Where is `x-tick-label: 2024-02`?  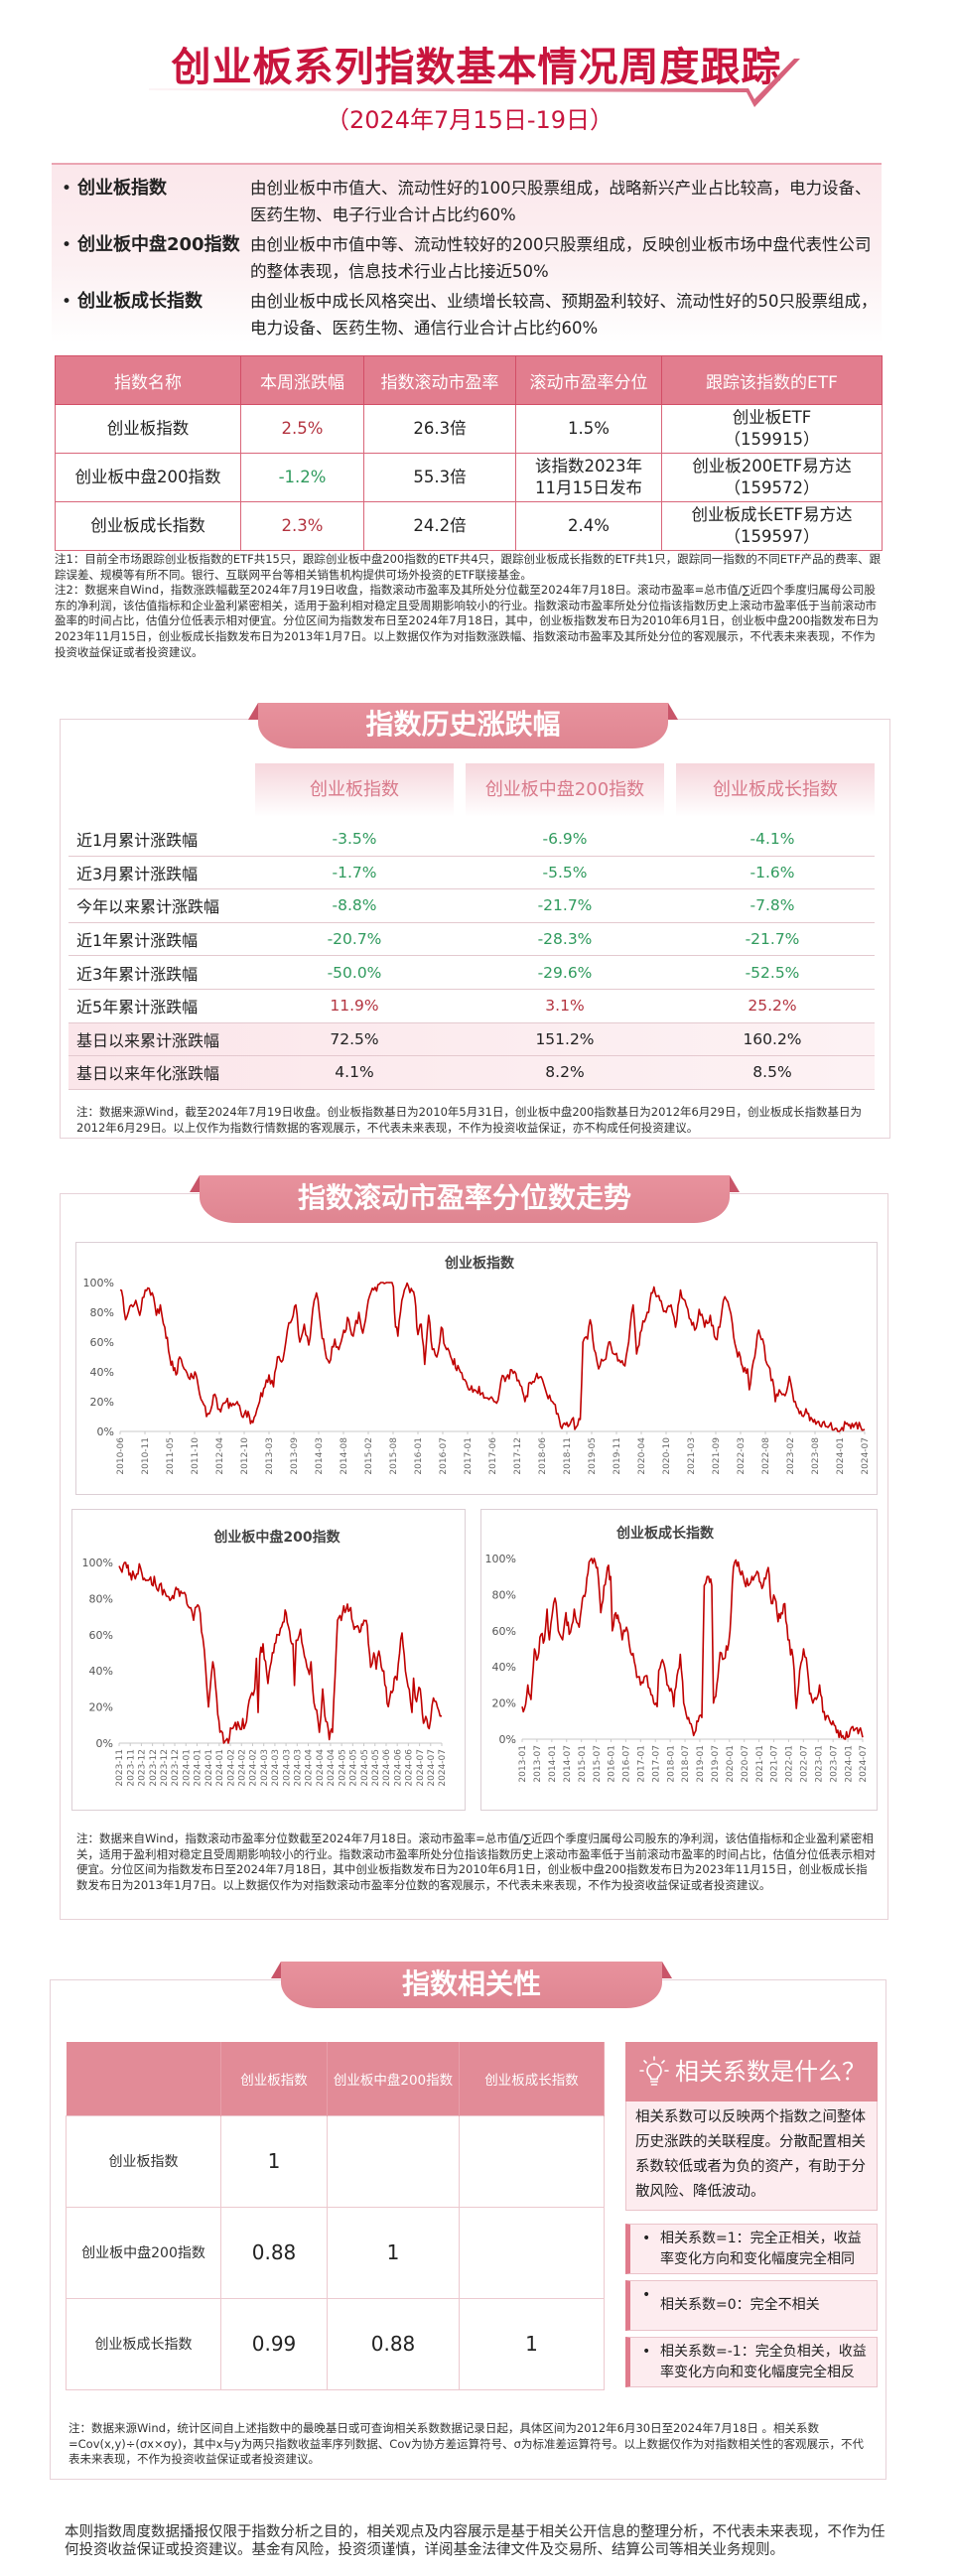
x-tick-label: 2024-02 is located at coordinates (243, 1768).